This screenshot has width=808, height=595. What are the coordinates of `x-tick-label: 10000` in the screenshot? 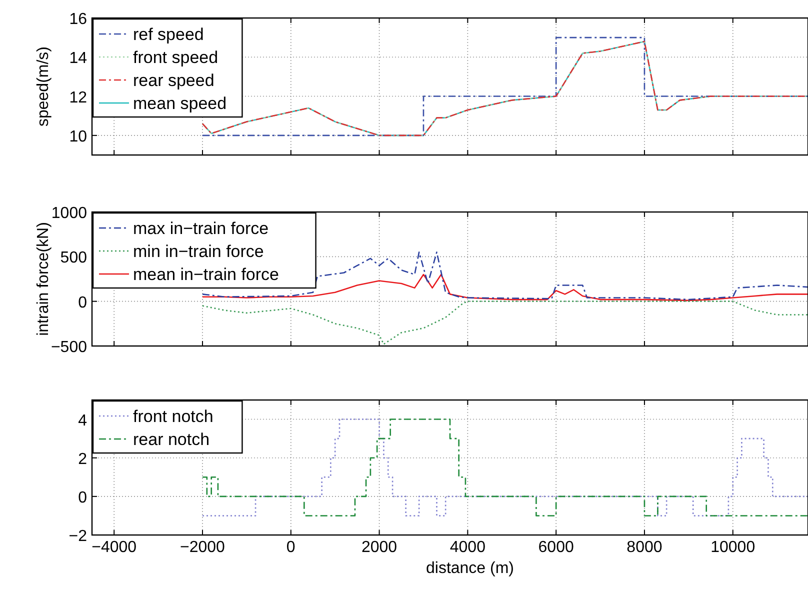 It's located at (733, 547).